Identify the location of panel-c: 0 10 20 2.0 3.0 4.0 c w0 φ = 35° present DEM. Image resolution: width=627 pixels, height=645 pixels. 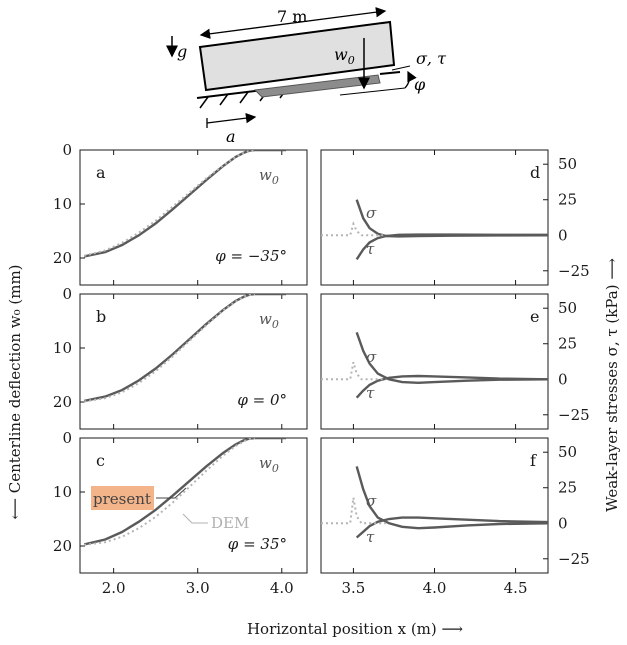
(180, 513).